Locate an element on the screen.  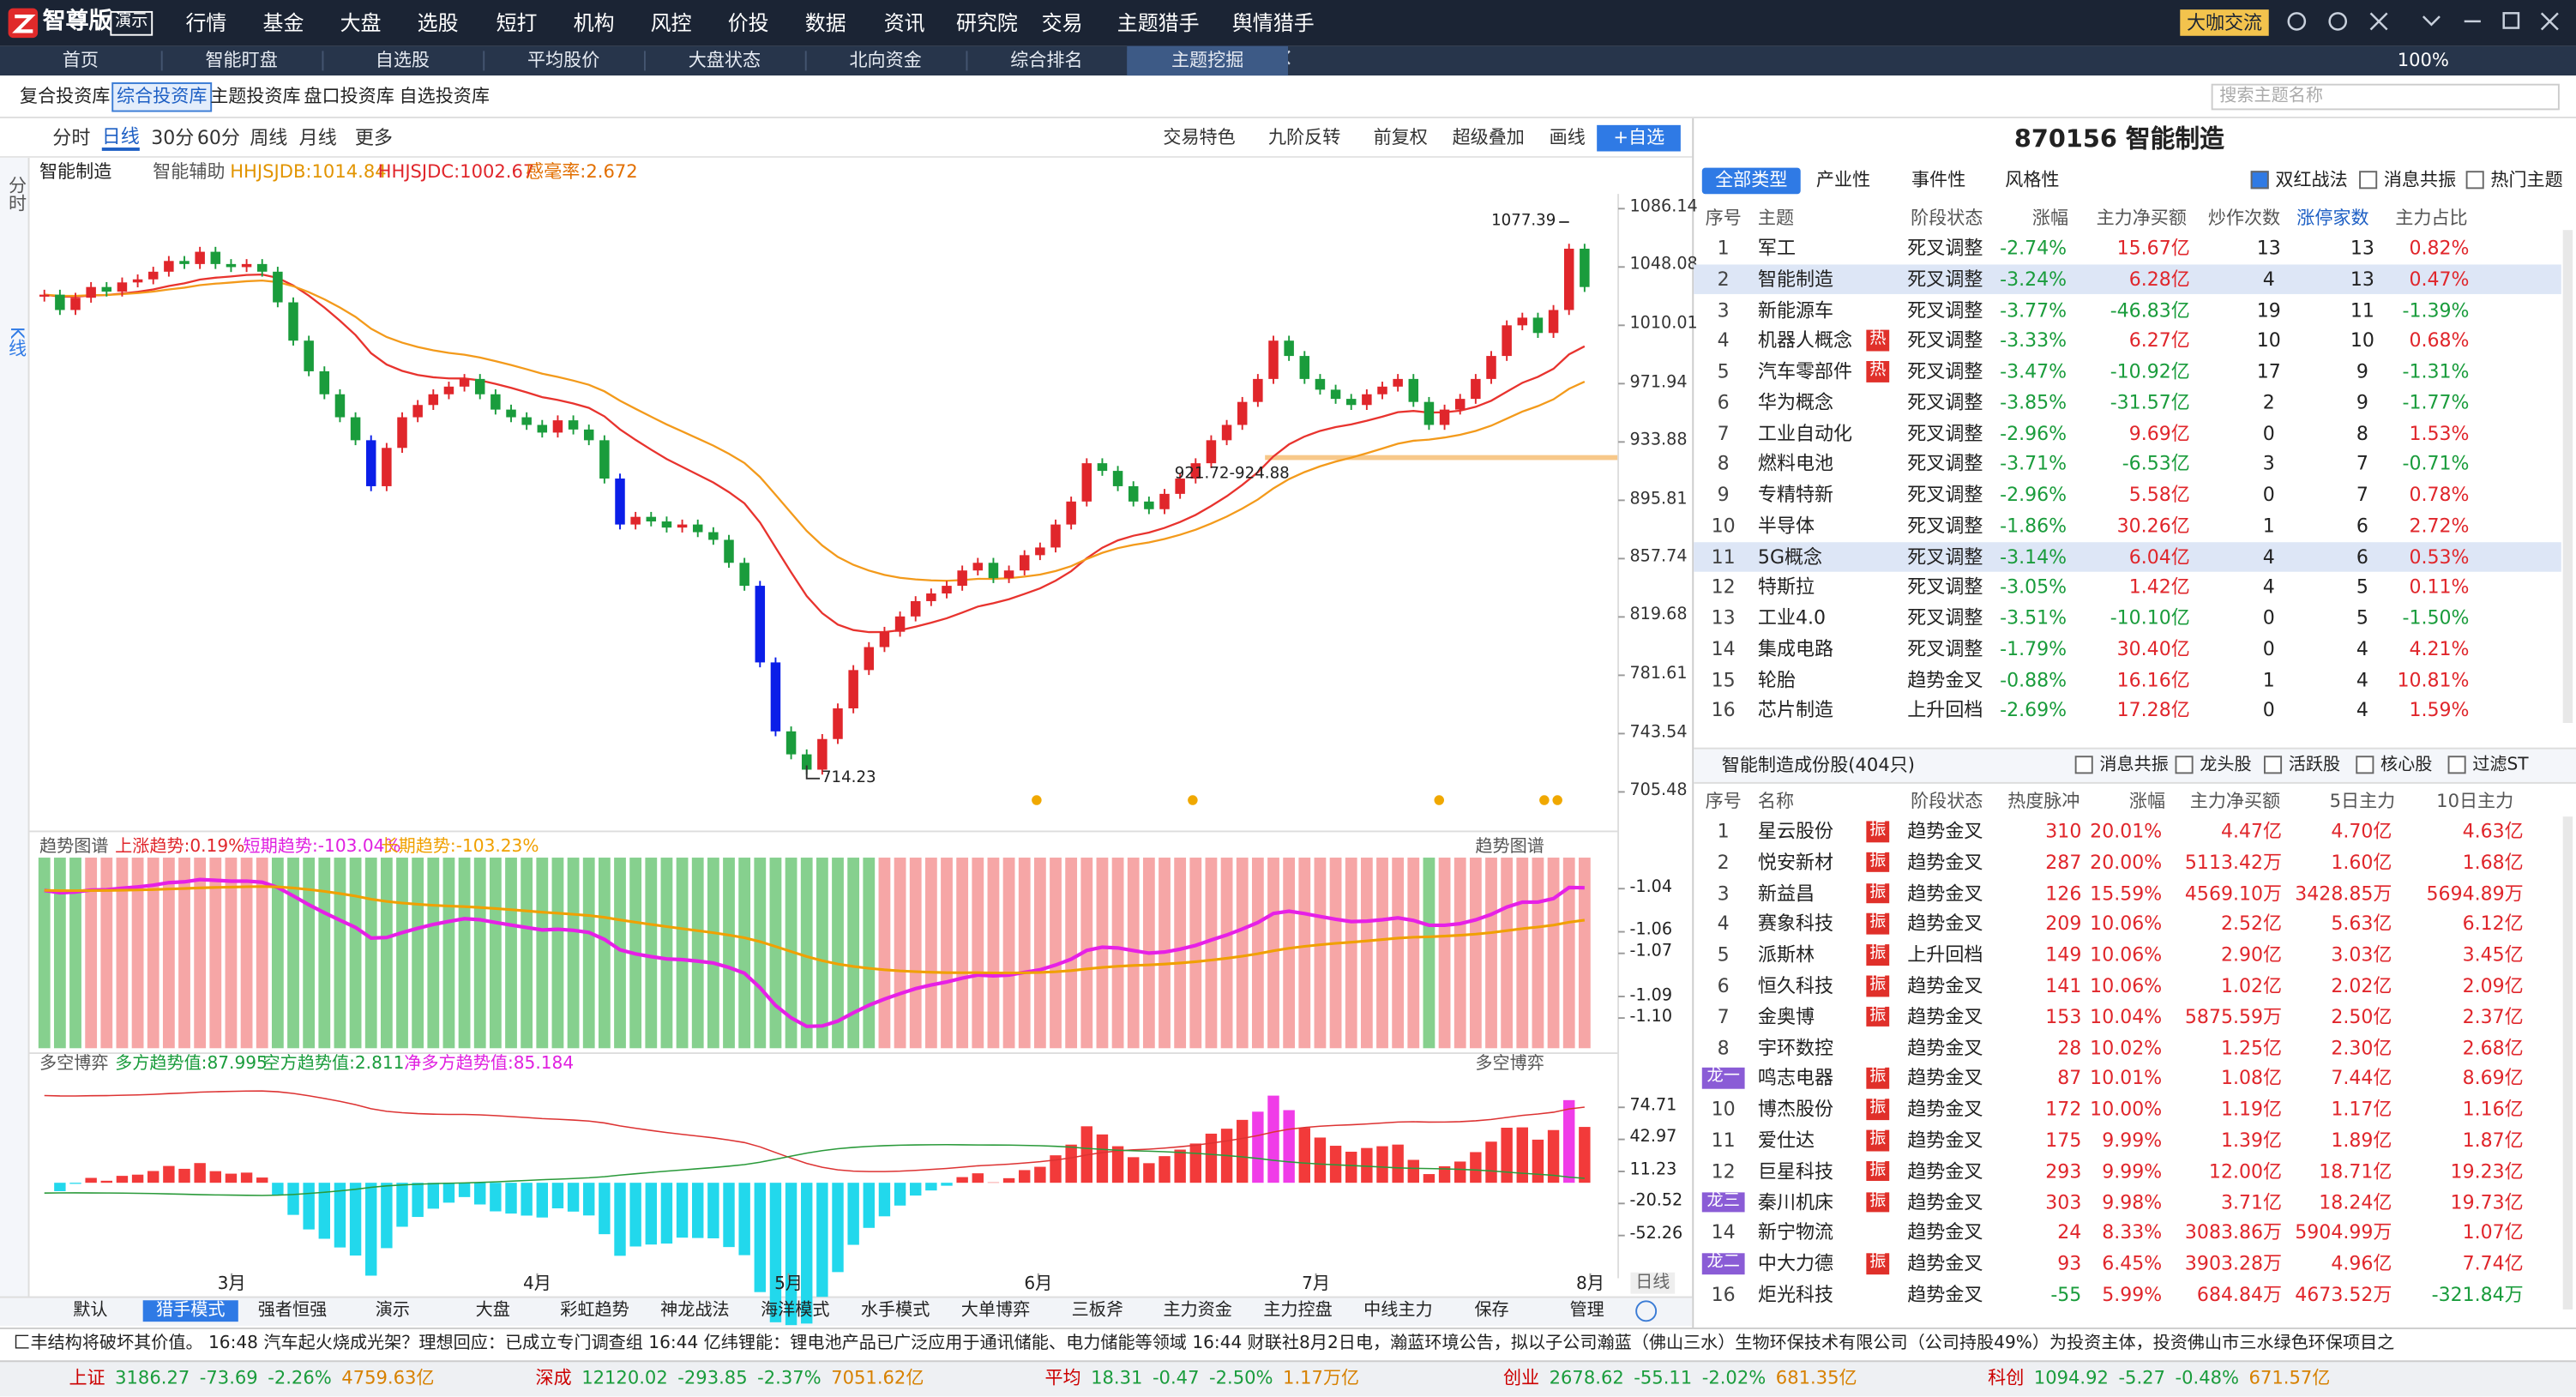
period-toggle: 日线 is located at coordinates (1653, 1283).